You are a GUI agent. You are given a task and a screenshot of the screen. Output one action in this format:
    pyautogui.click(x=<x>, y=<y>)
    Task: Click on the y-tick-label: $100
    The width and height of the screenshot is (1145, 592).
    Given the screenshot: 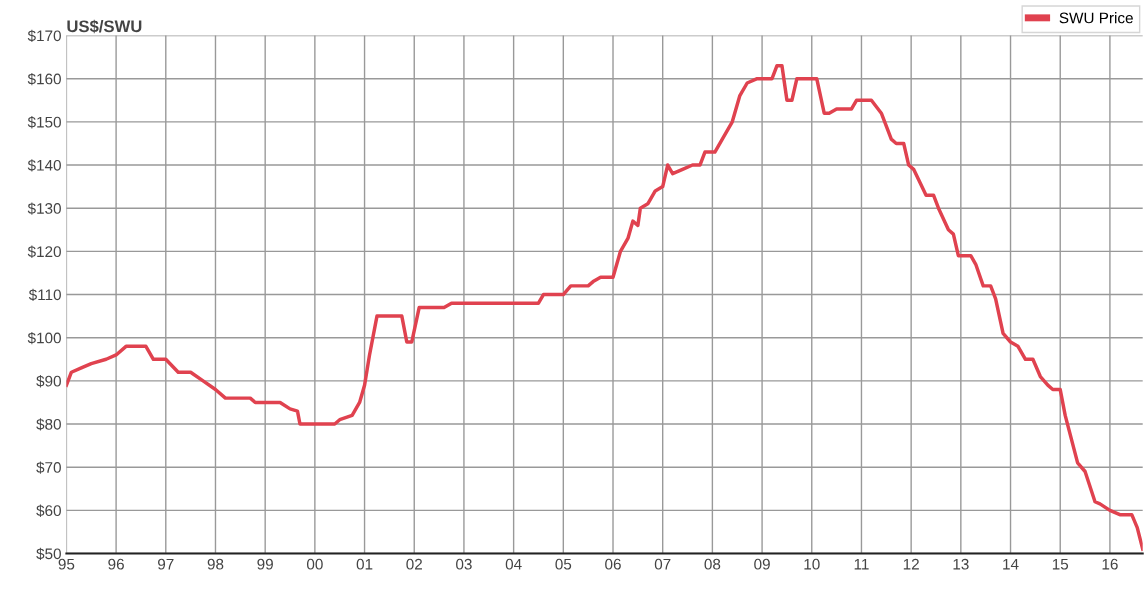 What is the action you would take?
    pyautogui.click(x=44, y=338)
    